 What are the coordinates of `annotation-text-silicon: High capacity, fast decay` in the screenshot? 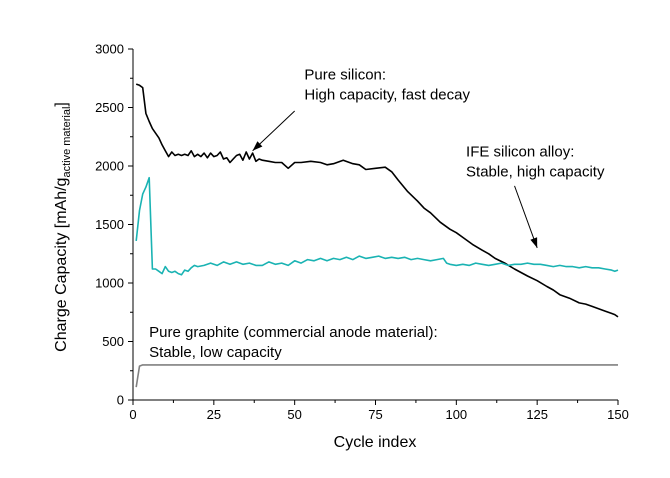 It's located at (387, 94).